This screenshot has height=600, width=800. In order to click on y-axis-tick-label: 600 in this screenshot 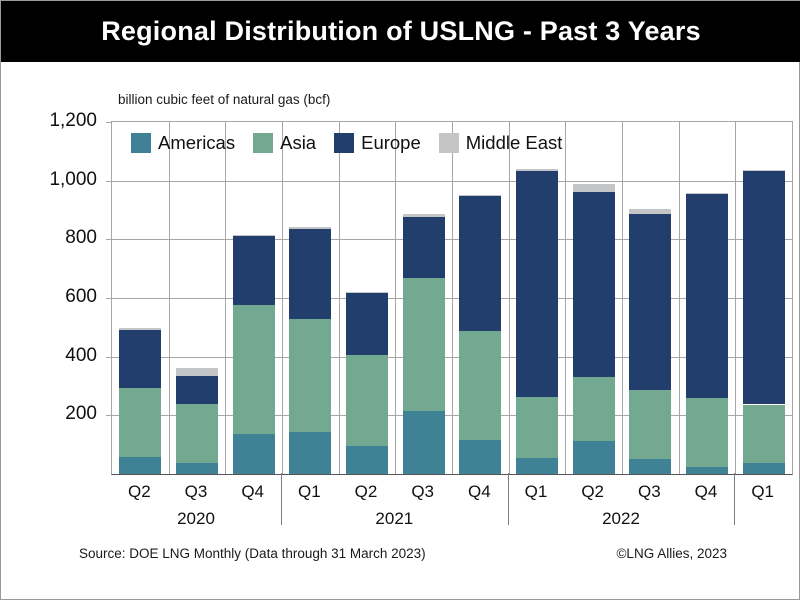, I will do `click(81, 296)`.